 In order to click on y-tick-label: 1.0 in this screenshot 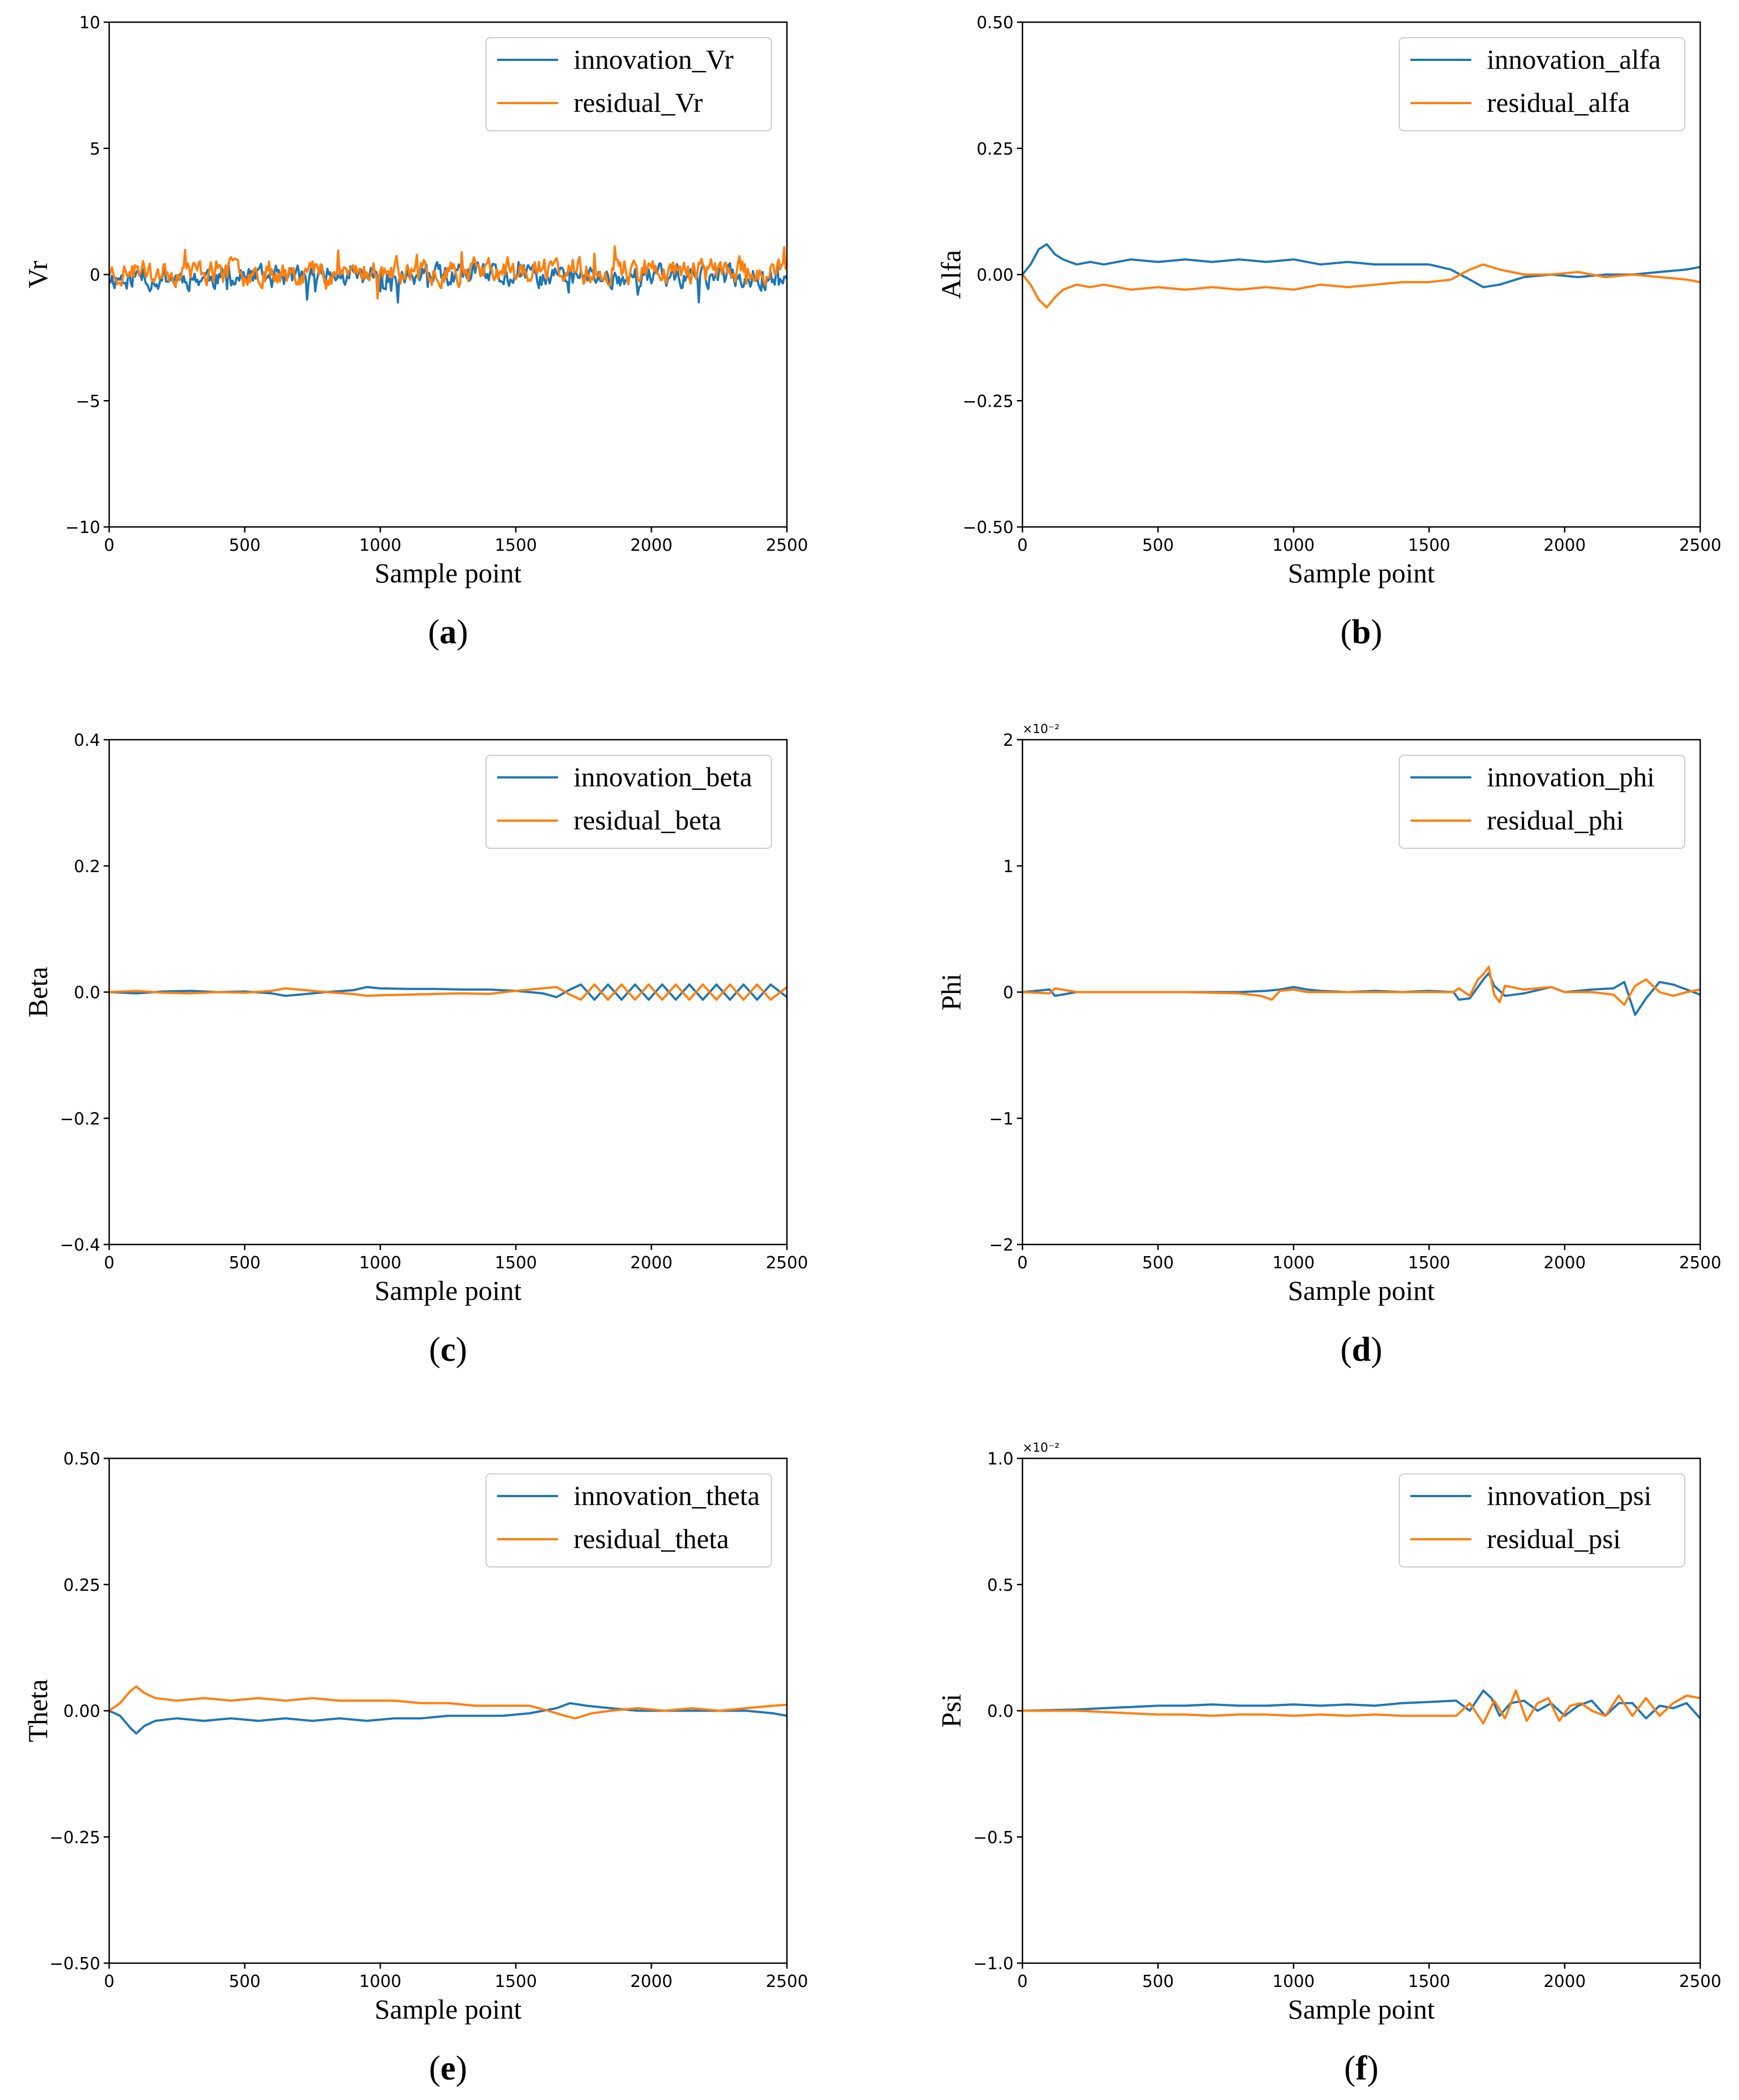, I will do `click(1000, 1459)`.